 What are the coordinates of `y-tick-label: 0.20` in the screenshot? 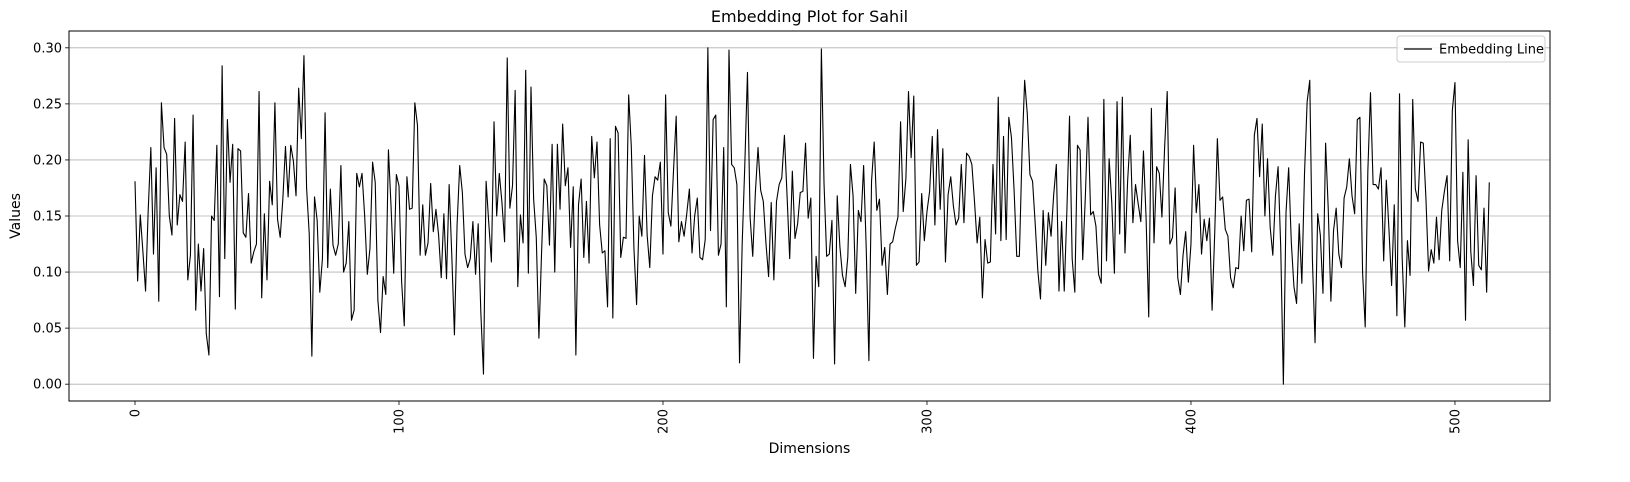 It's located at (47, 160).